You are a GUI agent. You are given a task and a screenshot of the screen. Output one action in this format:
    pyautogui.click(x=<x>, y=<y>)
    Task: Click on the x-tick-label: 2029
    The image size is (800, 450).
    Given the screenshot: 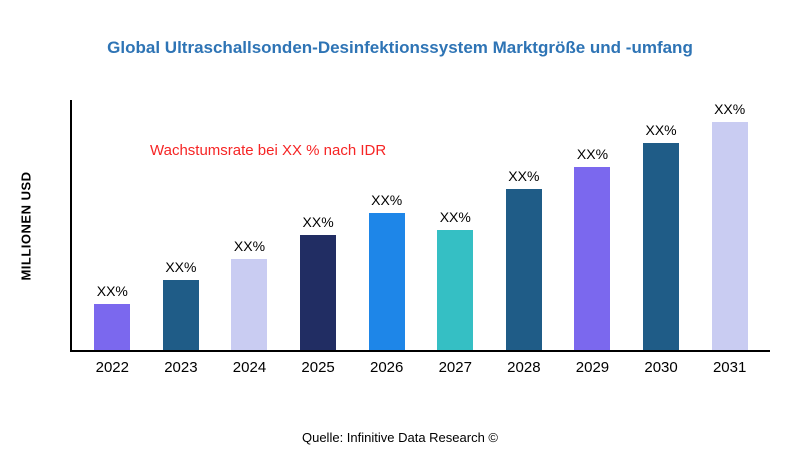 What is the action you would take?
    pyautogui.click(x=592, y=367)
    